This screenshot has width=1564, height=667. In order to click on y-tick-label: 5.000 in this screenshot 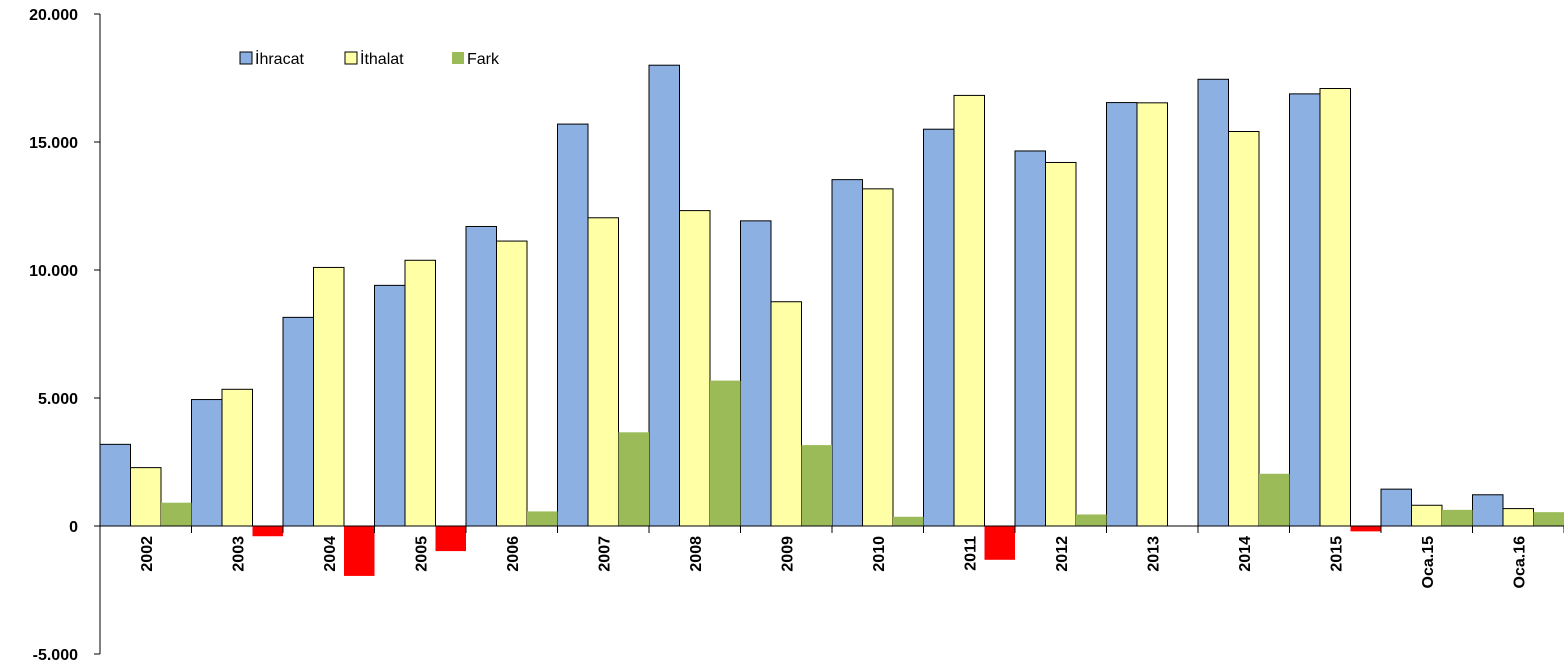, I will do `click(58, 399)`.